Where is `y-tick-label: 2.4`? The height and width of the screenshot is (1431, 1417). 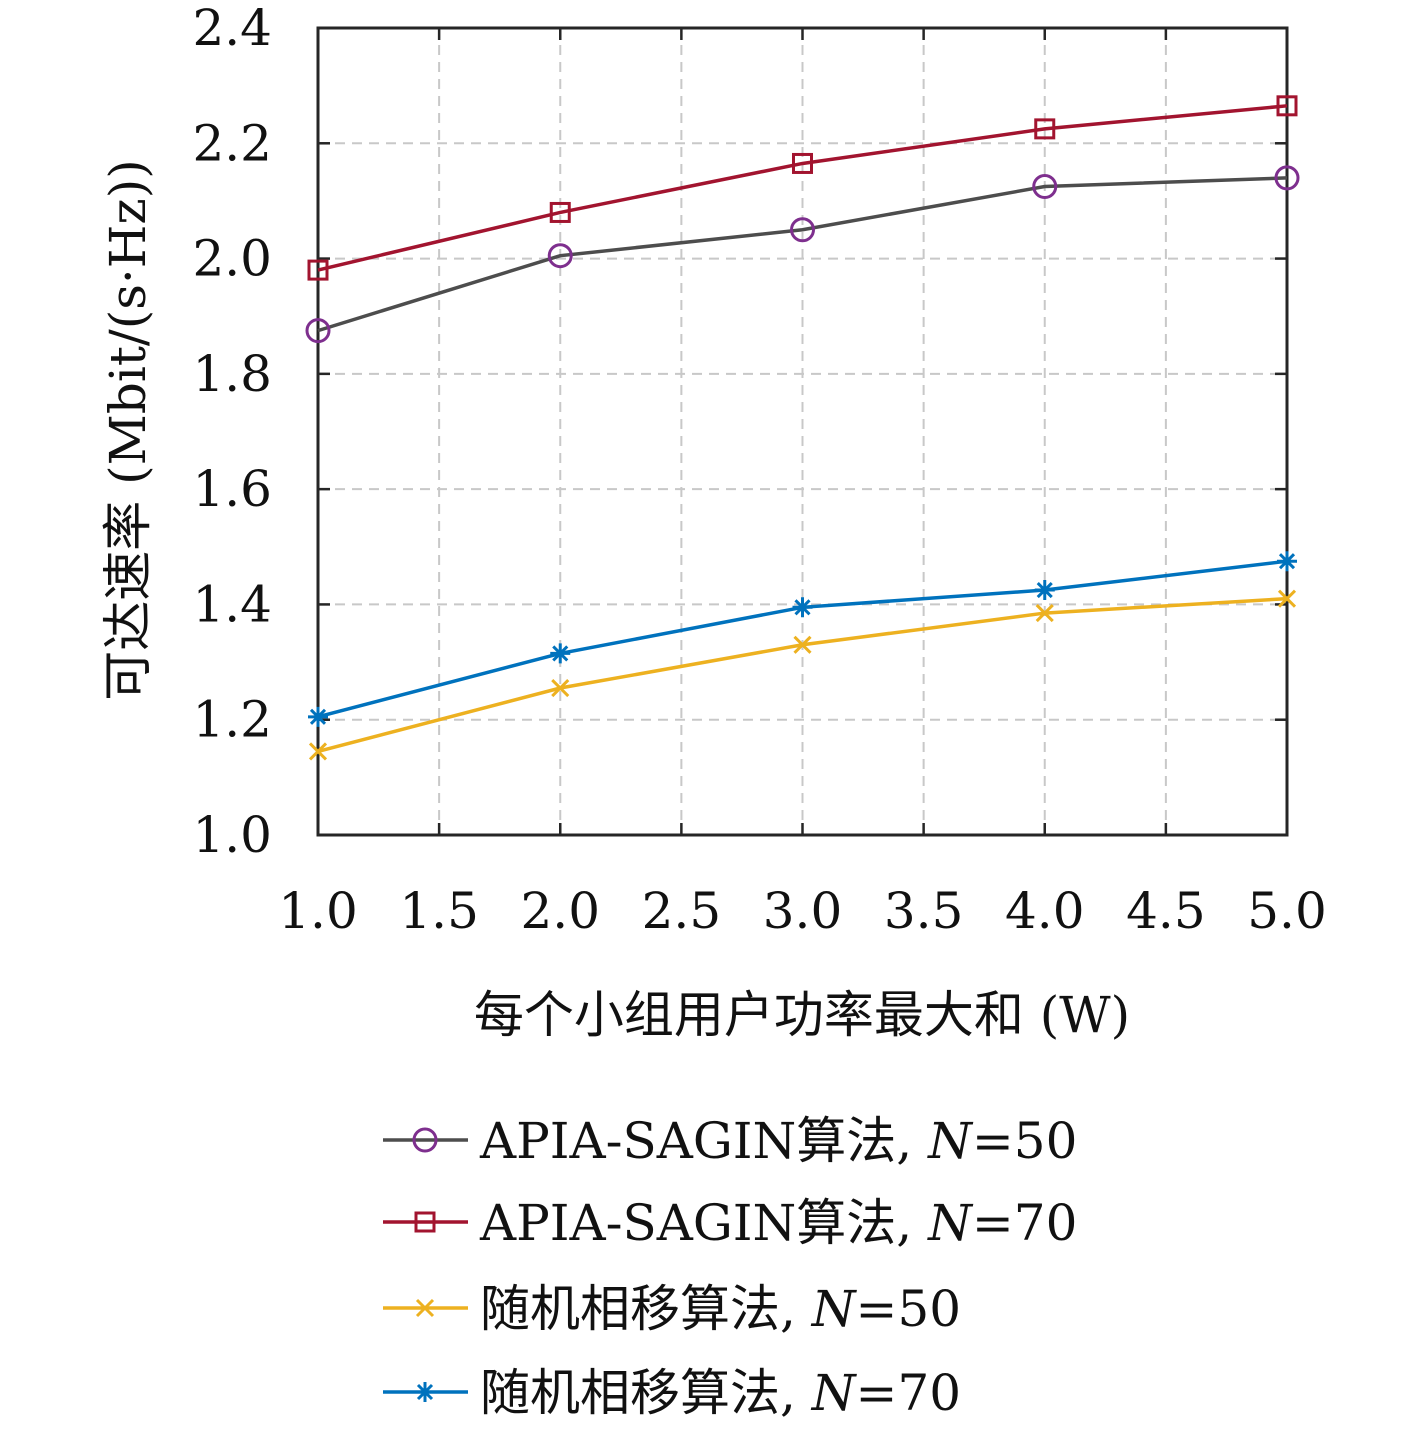 y-tick-label: 2.4 is located at coordinates (232, 28).